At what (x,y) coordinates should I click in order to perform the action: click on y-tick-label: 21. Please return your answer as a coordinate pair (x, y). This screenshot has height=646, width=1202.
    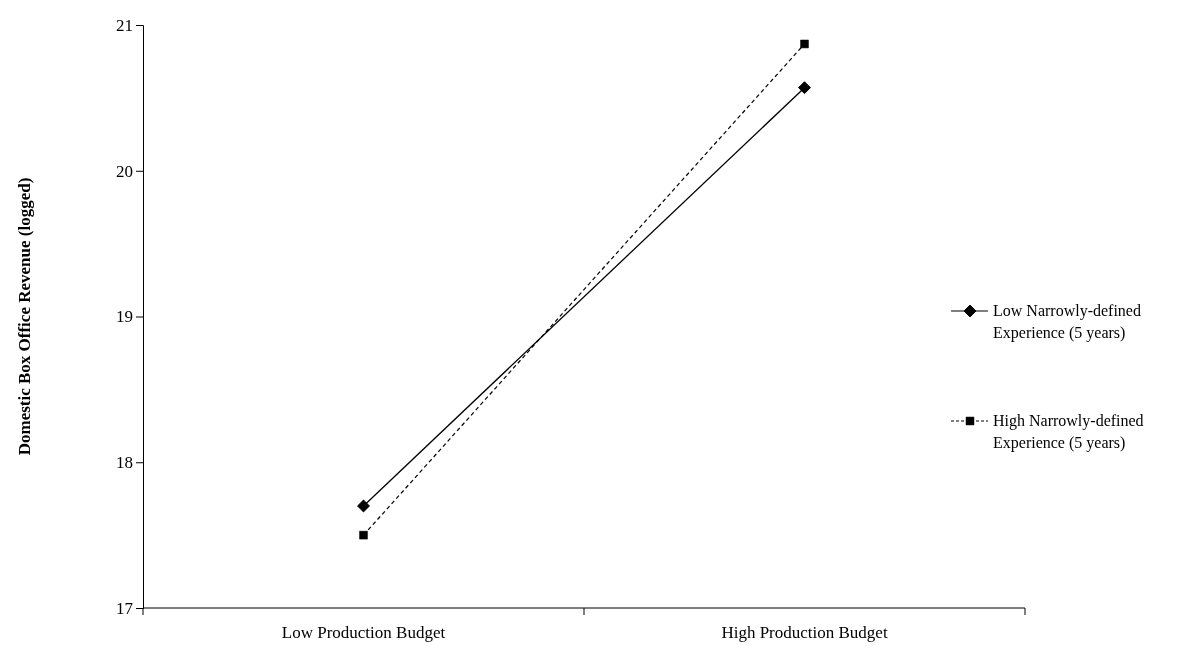
    Looking at the image, I should click on (124, 25).